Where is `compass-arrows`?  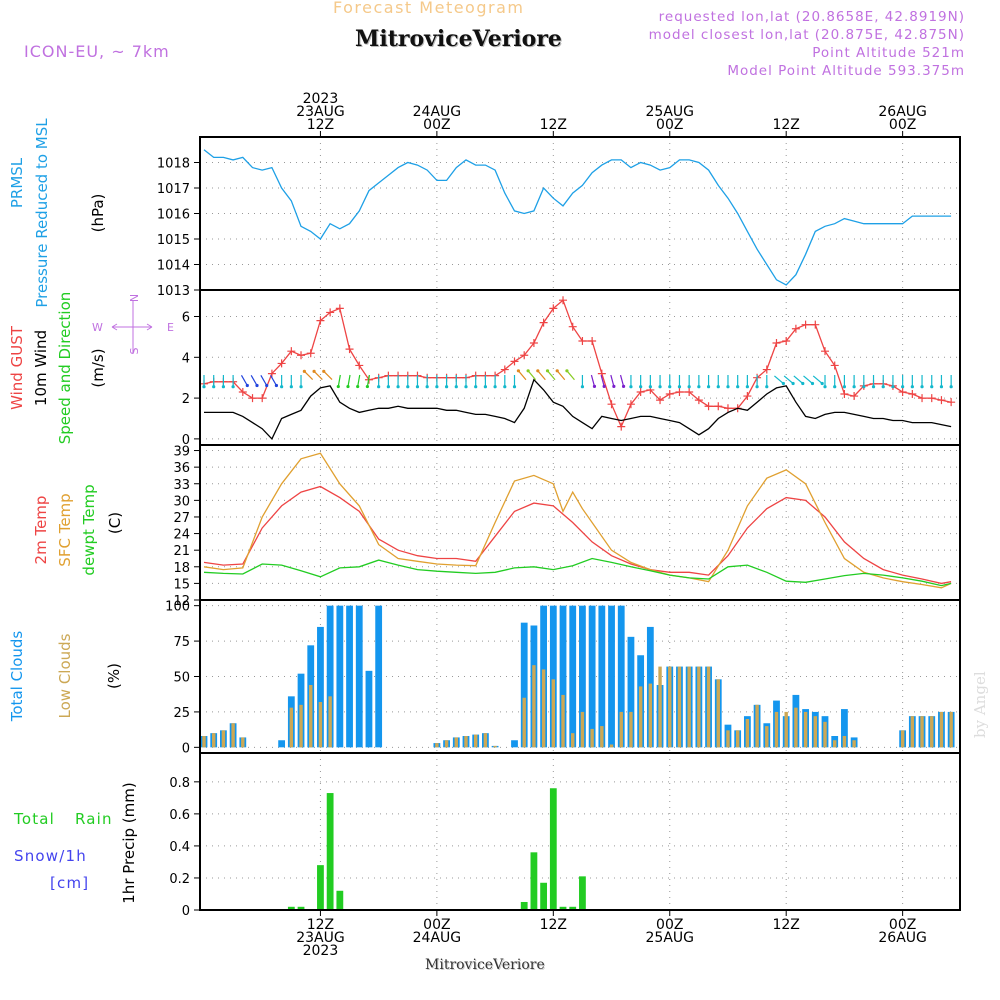 compass-arrows is located at coordinates (132, 327).